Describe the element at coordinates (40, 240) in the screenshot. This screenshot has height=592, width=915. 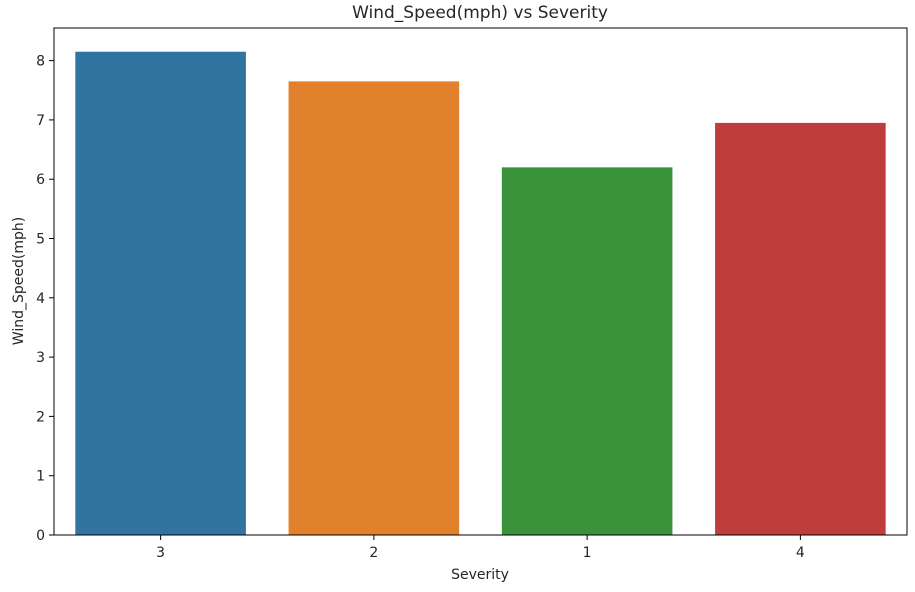
I see `y-tick-label: 5` at that location.